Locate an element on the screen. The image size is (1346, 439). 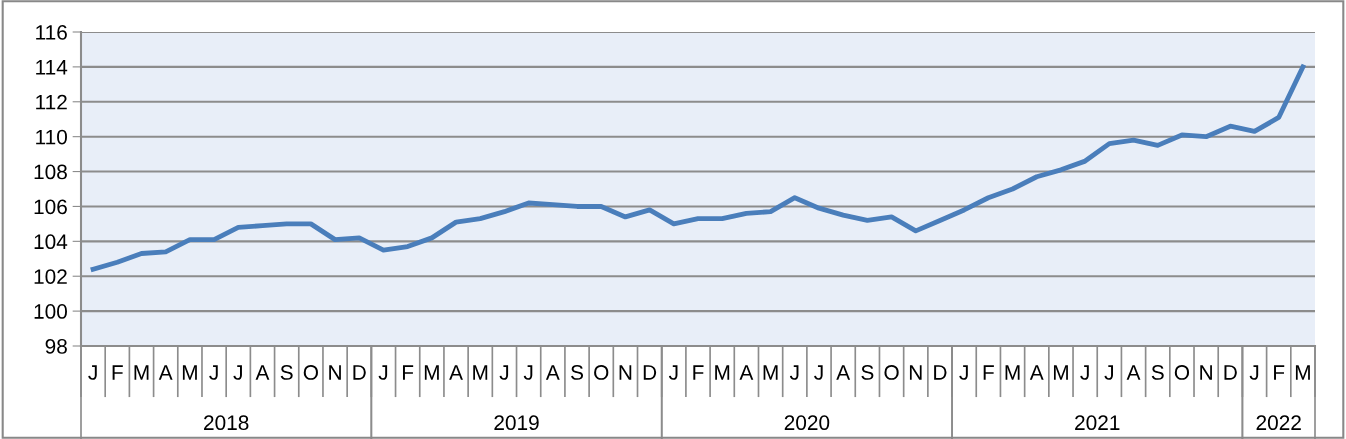
y-tick-label: 112 is located at coordinates (51, 102).